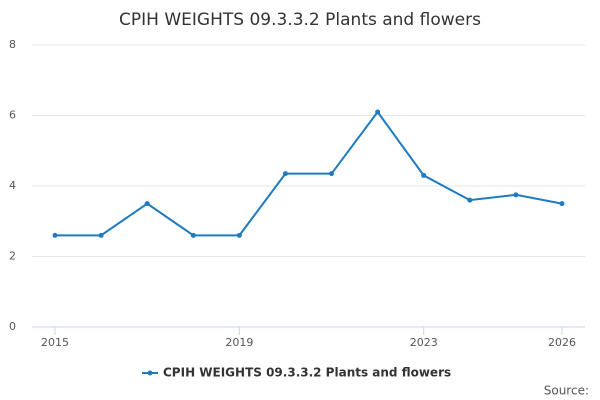 The image size is (600, 400). Describe the element at coordinates (562, 342) in the screenshot. I see `x-tick-label: 2026` at that location.